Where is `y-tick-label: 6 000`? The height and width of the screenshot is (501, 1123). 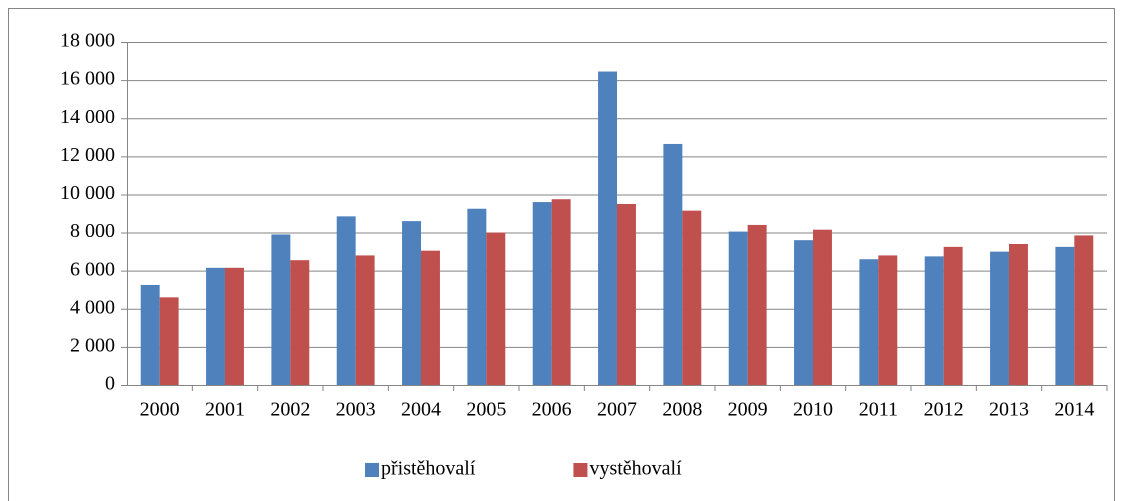
y-tick-label: 6 000 is located at coordinates (92, 269).